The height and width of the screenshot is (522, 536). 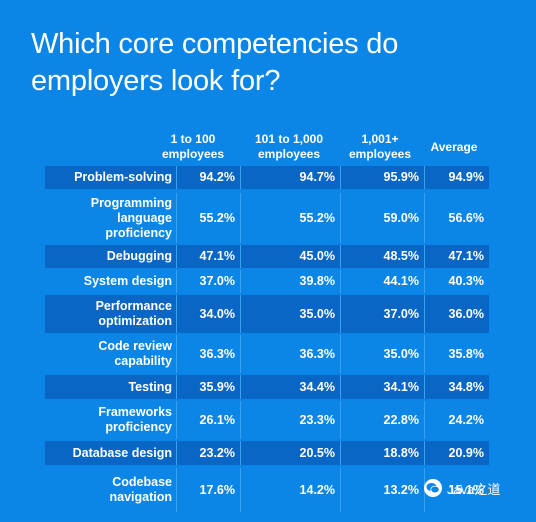 What do you see at coordinates (290, 490) in the screenshot?
I see `value-cell: 14.2%` at bounding box center [290, 490].